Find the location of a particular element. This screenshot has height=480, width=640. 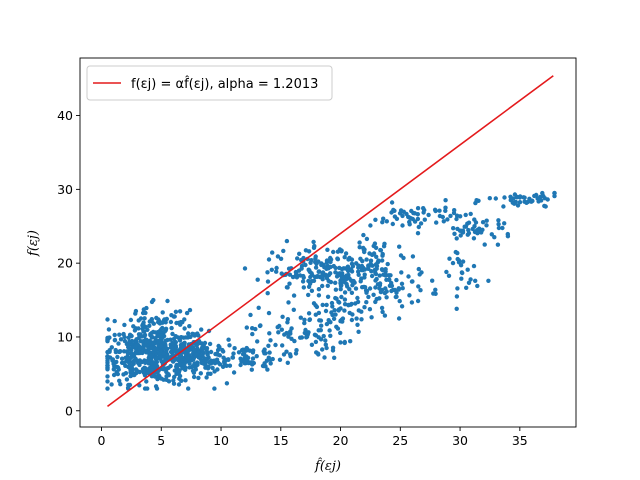

y-tick-label: 30 is located at coordinates (65, 189).